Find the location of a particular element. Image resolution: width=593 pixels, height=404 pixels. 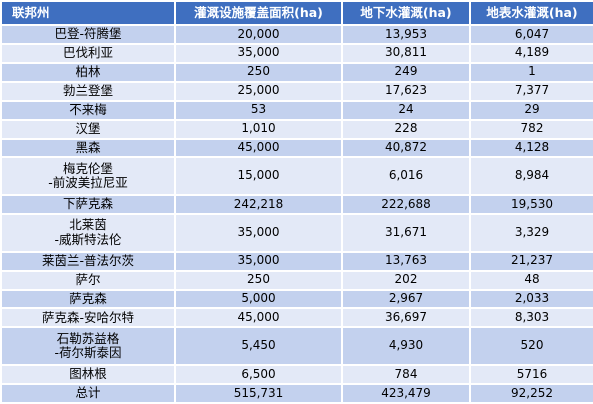

cell-surface: 8,984 is located at coordinates (531, 176).